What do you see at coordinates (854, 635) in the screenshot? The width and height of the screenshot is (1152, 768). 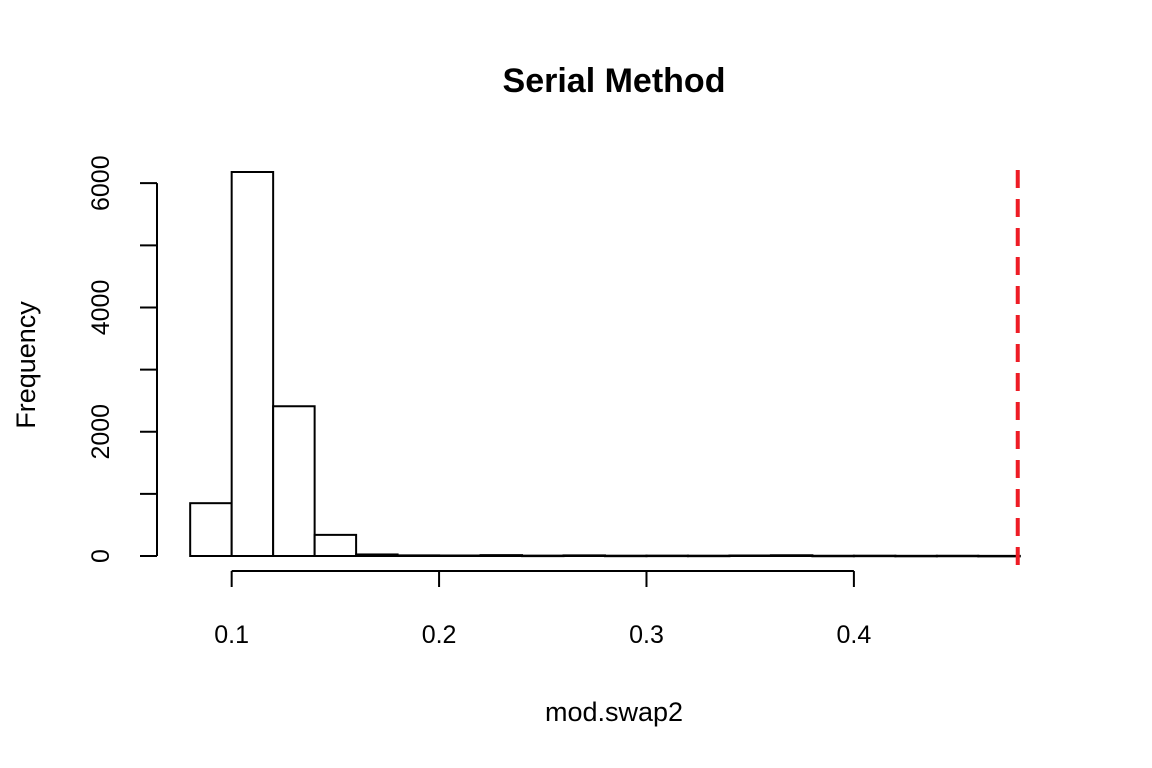 I see `x-tick-label-3: 0.4` at bounding box center [854, 635].